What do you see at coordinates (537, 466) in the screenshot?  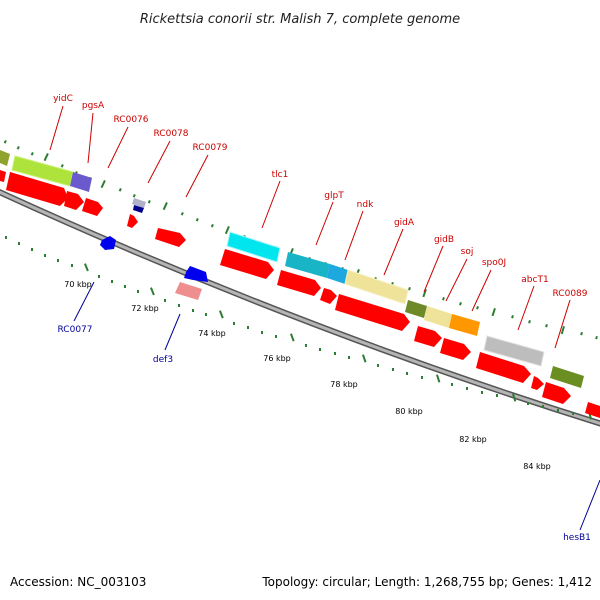 I see `kbp-label: 84 kbp` at bounding box center [537, 466].